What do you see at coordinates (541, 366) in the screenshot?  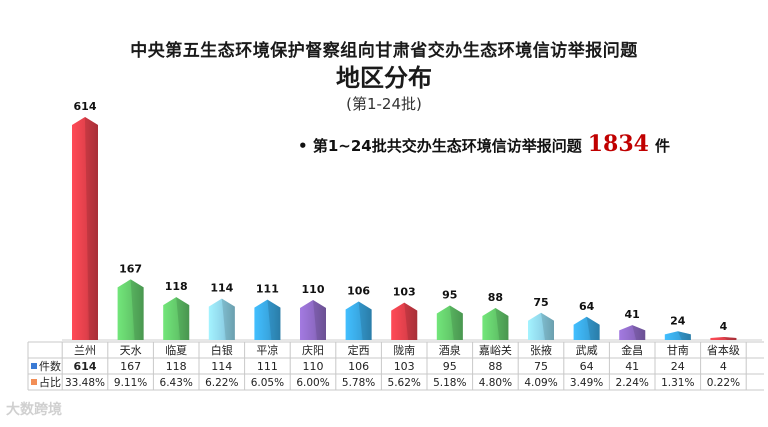 I see `count-cell: 75` at bounding box center [541, 366].